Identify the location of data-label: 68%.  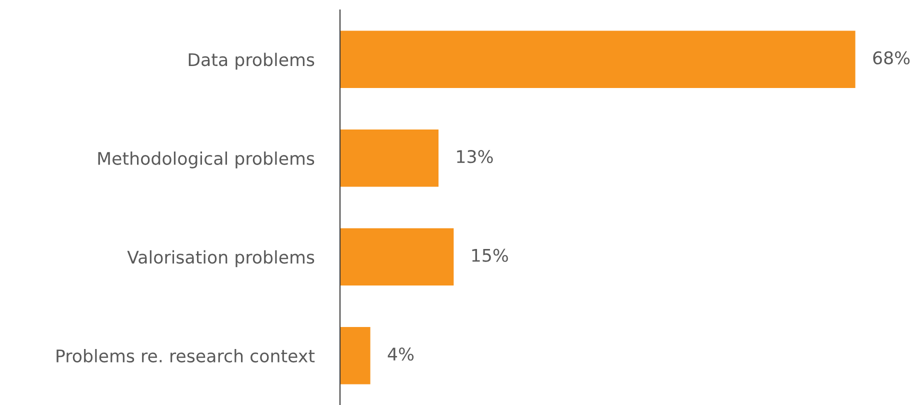
(891, 57).